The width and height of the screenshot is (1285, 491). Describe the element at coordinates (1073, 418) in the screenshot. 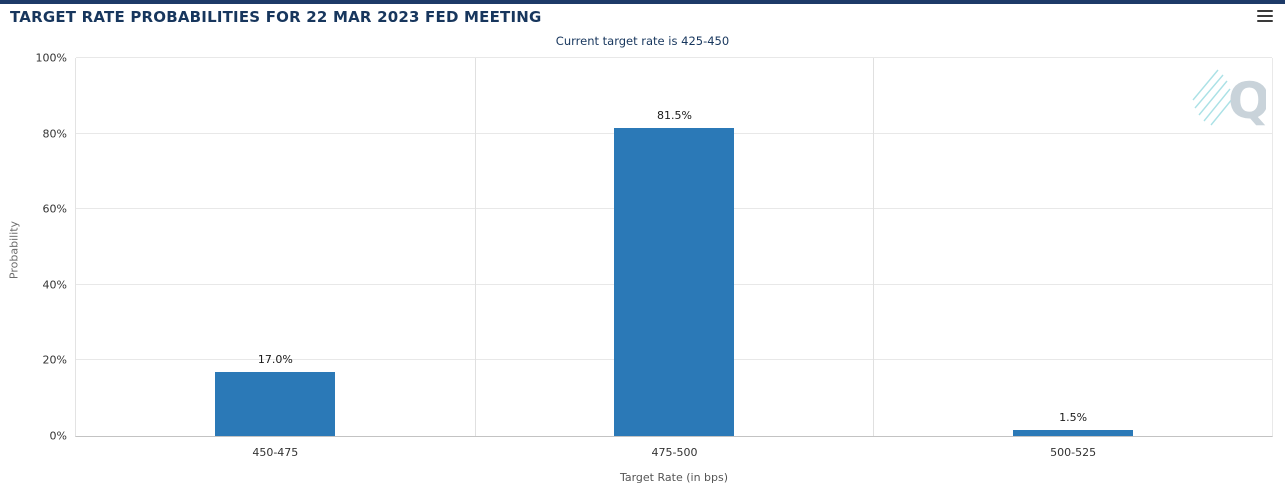

I see `bar-value-label: 1.5%` at that location.